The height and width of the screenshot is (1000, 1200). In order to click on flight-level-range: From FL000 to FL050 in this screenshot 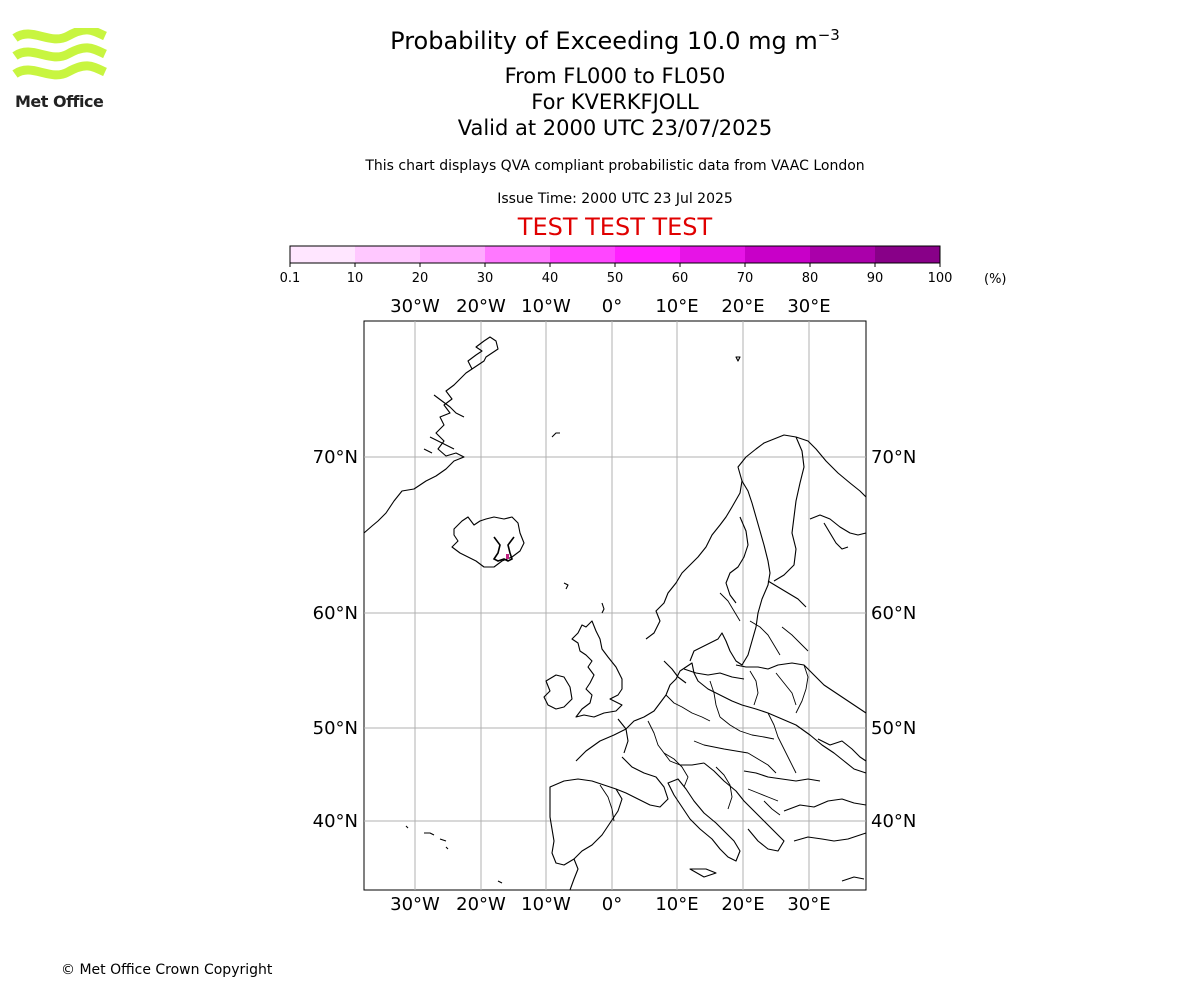, I will do `click(615, 76)`.